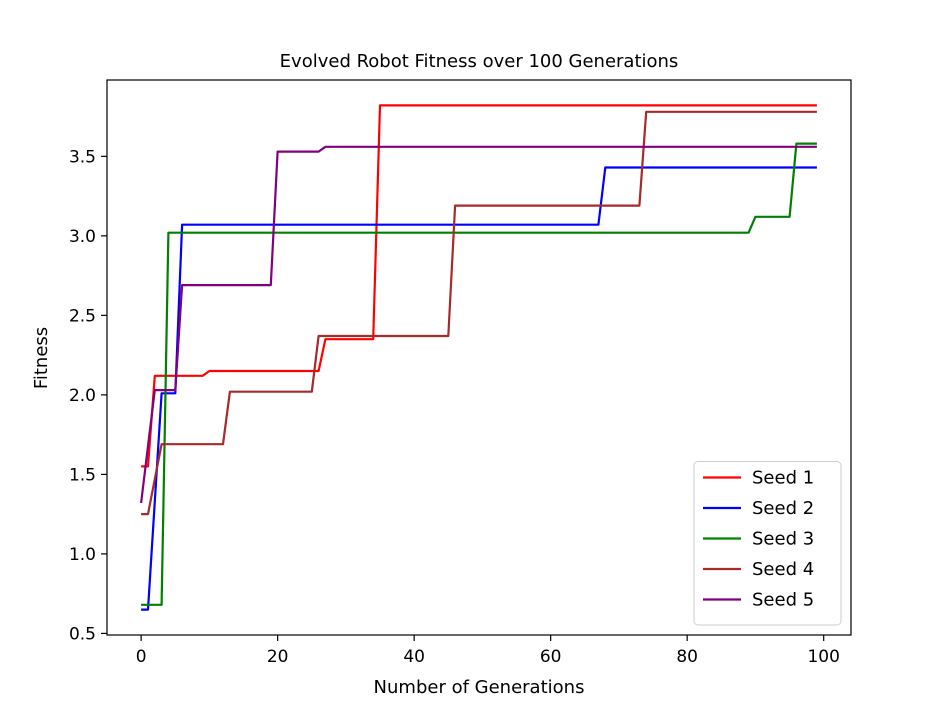 The width and height of the screenshot is (930, 712). Describe the element at coordinates (278, 657) in the screenshot. I see `x-tick-label: 20` at that location.